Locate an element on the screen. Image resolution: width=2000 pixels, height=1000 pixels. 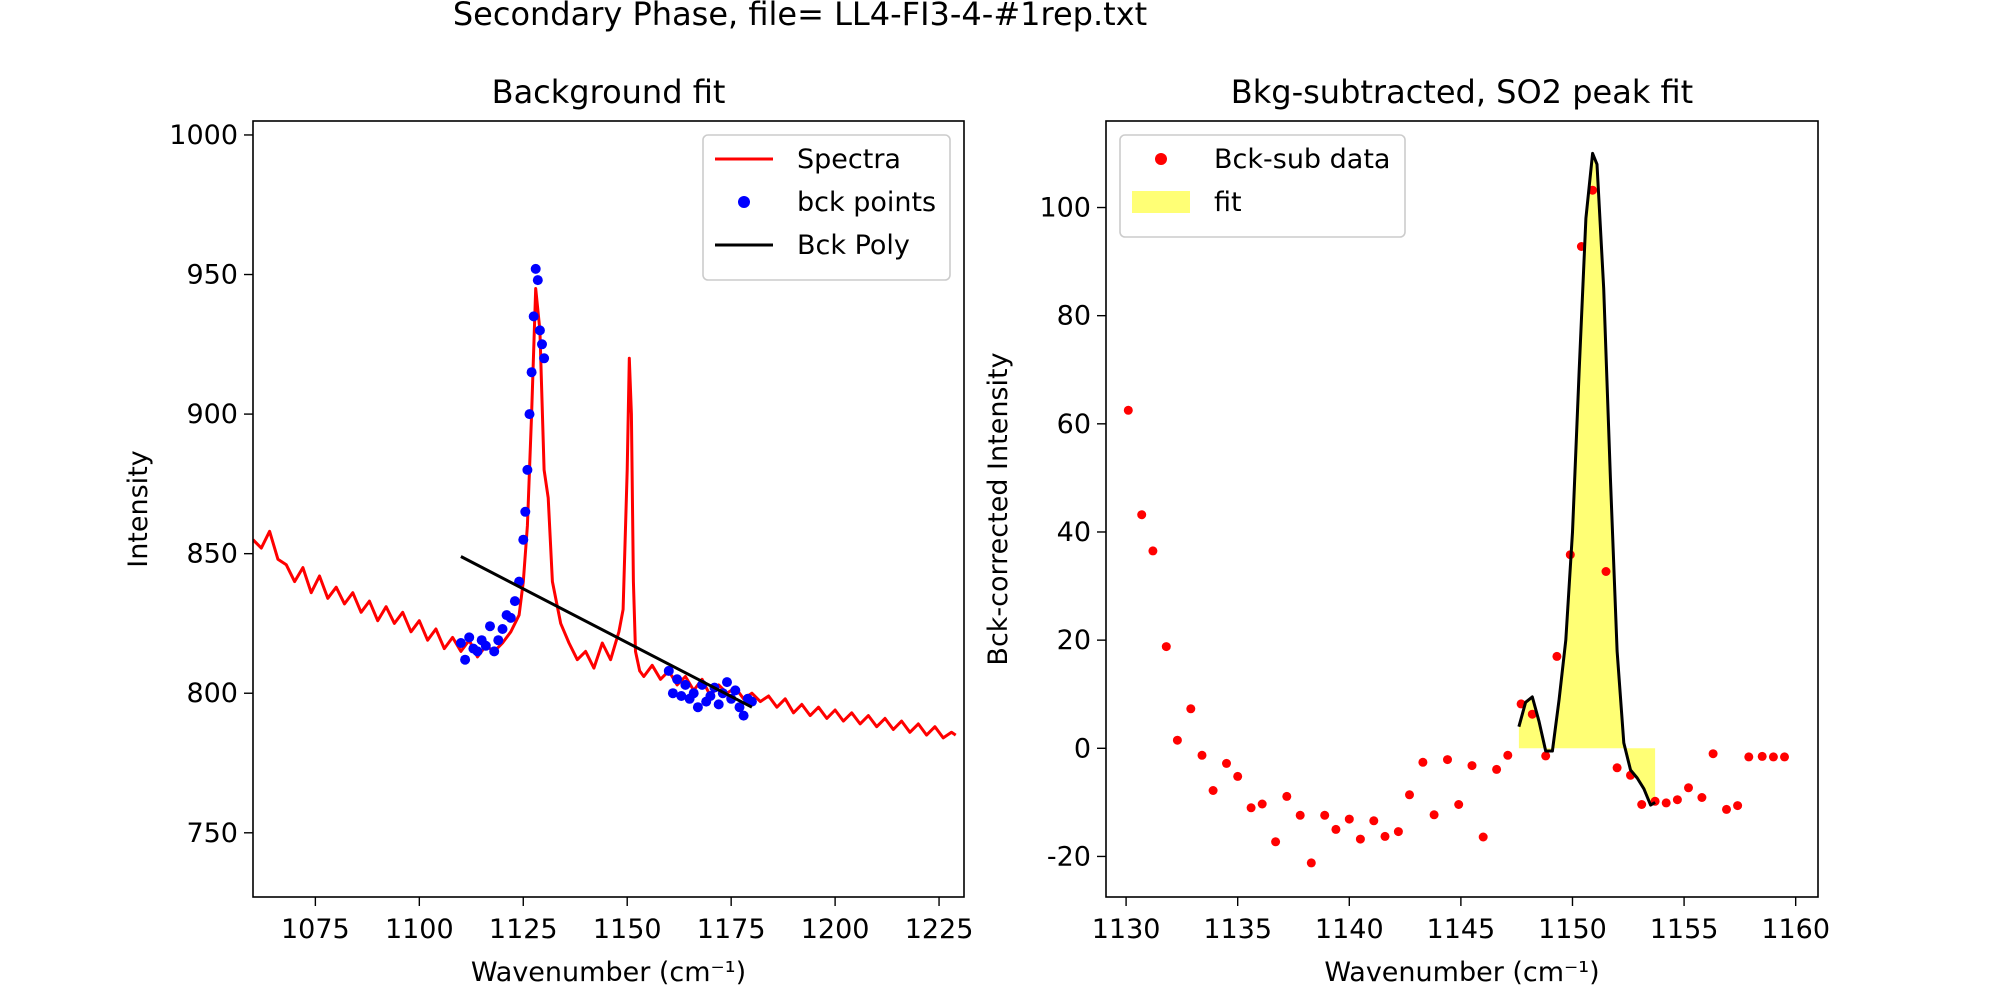
y-axis-label: Bck-corrected Intensity is located at coordinates (998, 508).